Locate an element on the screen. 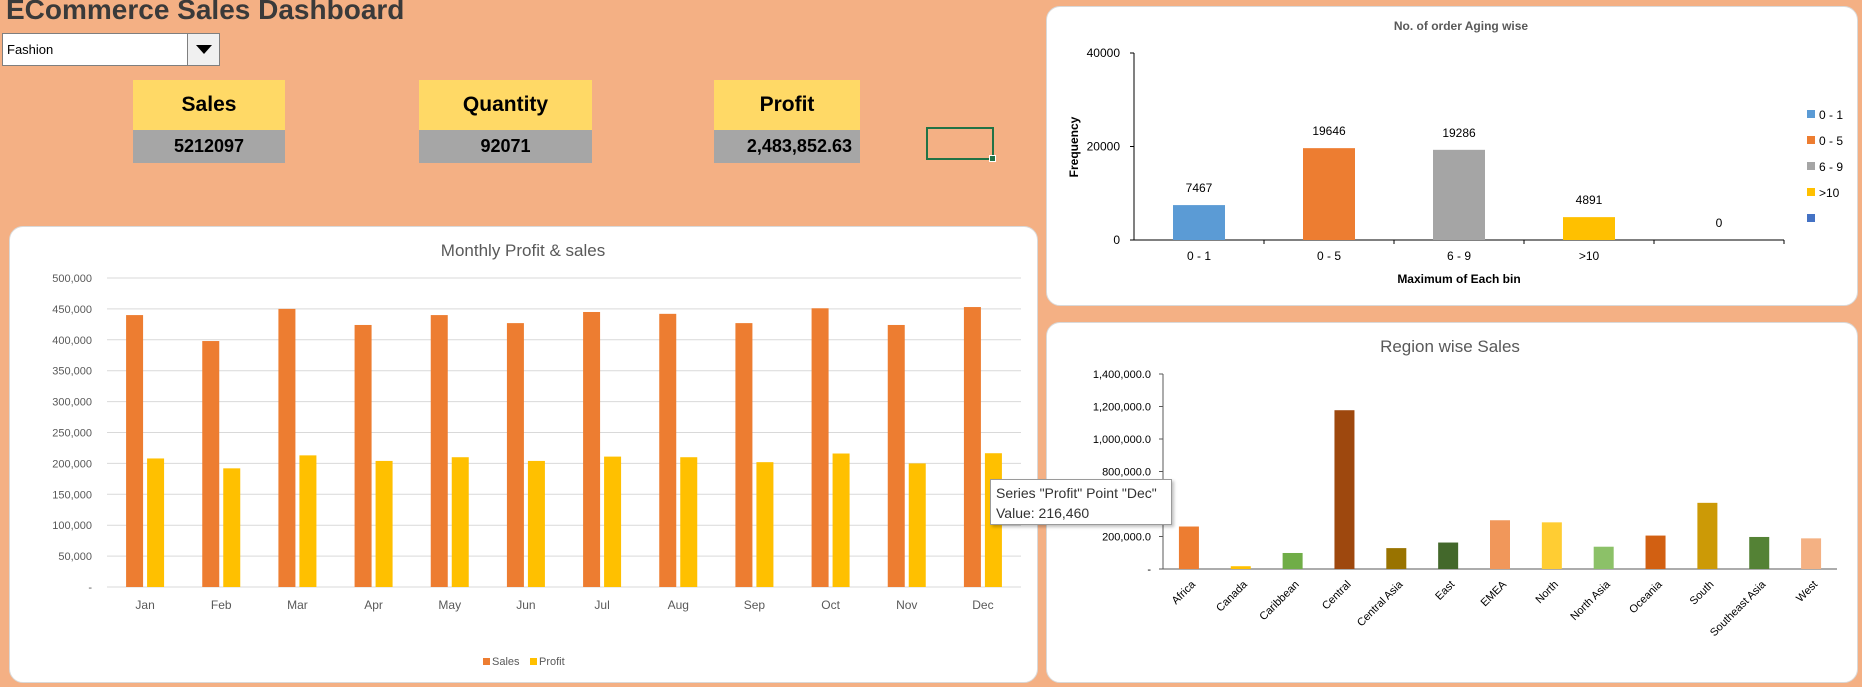 This screenshot has height=687, width=1862. dropdown-arrow-button is located at coordinates (203, 49).